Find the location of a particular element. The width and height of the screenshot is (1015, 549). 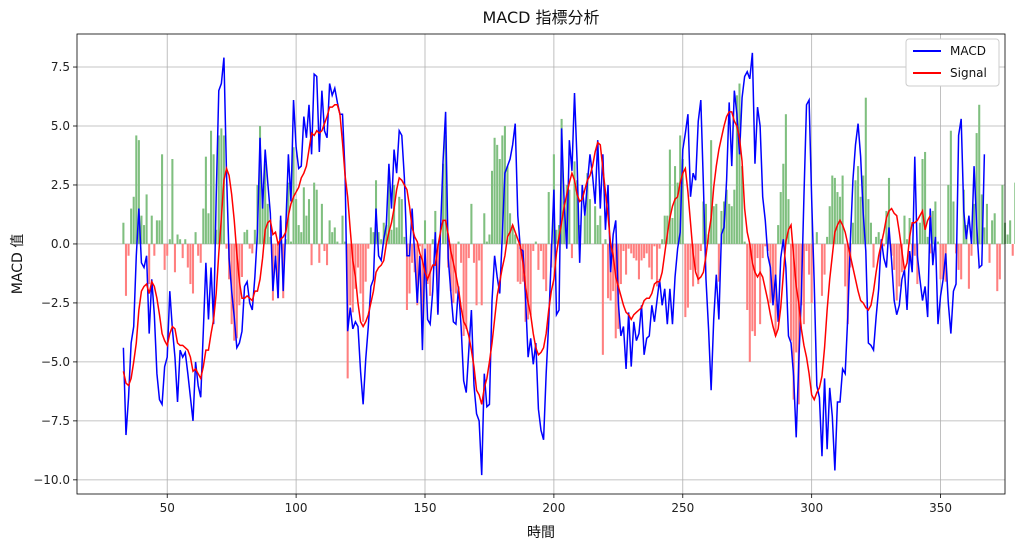

y-tick-label: 2.5 is located at coordinates (60, 185).